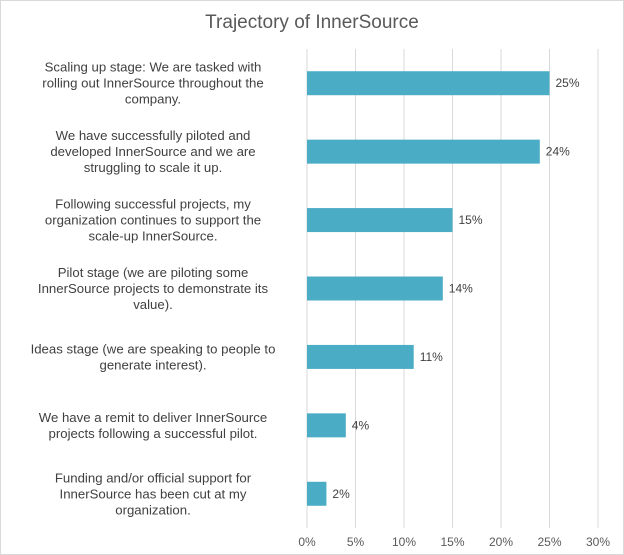 This screenshot has height=555, width=624. What do you see at coordinates (549, 542) in the screenshot?
I see `x-tick-label: 25%` at bounding box center [549, 542].